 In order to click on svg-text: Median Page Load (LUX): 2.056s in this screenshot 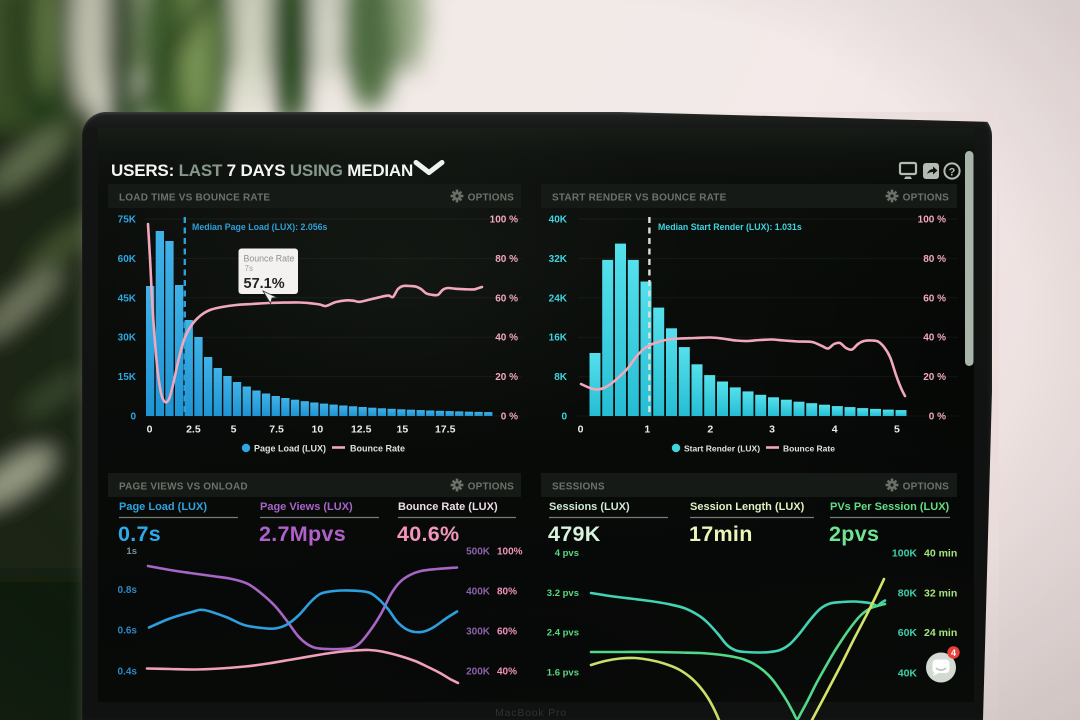, I will do `click(260, 227)`.